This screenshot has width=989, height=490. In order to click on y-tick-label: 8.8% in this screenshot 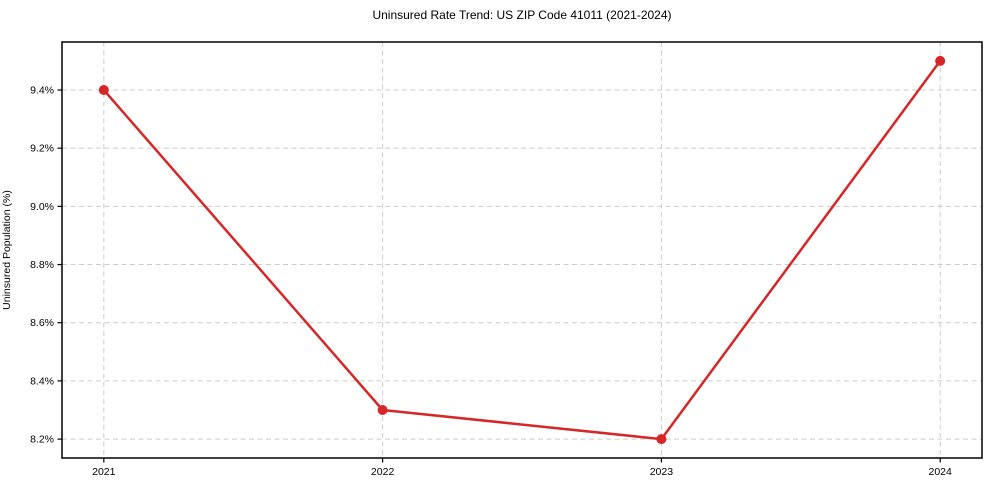, I will do `click(42, 265)`.